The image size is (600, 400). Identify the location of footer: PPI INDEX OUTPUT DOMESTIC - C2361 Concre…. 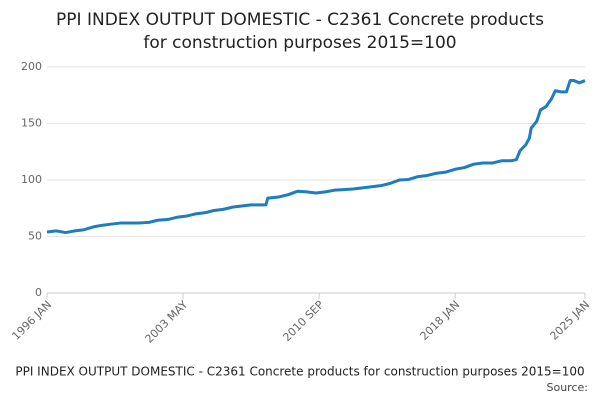
(299, 372).